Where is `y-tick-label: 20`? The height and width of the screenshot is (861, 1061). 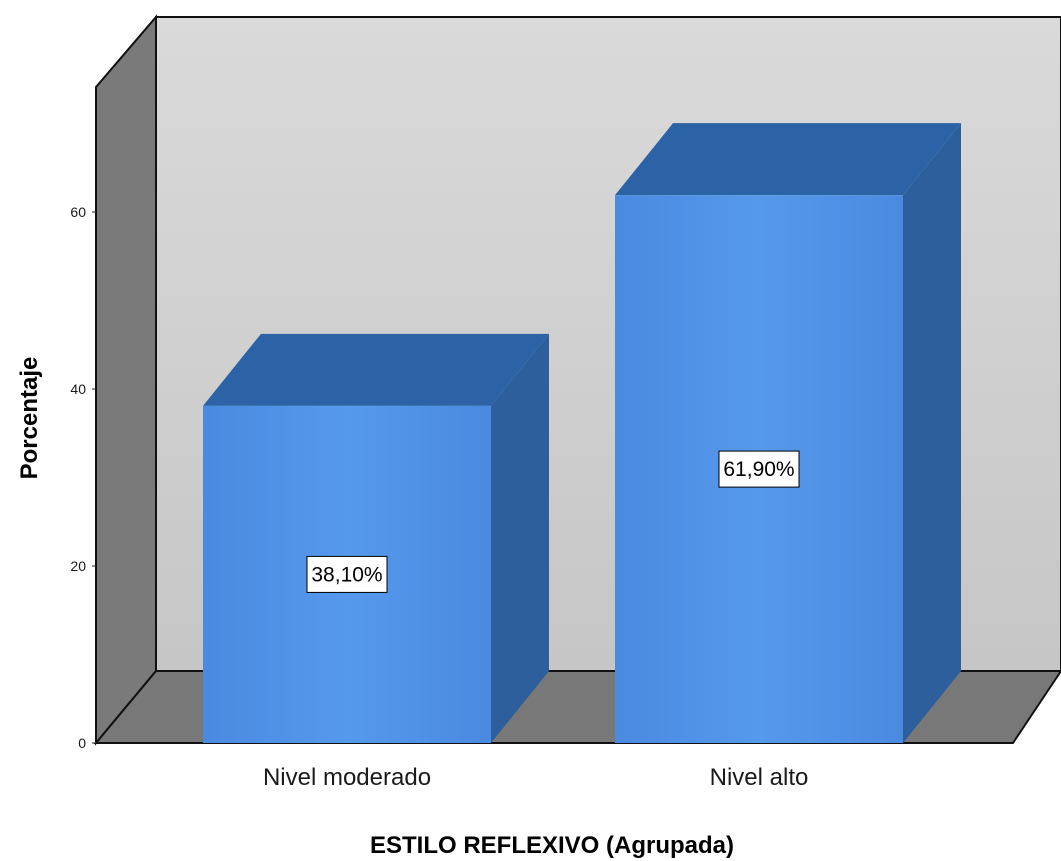
y-tick-label: 20 is located at coordinates (78, 566).